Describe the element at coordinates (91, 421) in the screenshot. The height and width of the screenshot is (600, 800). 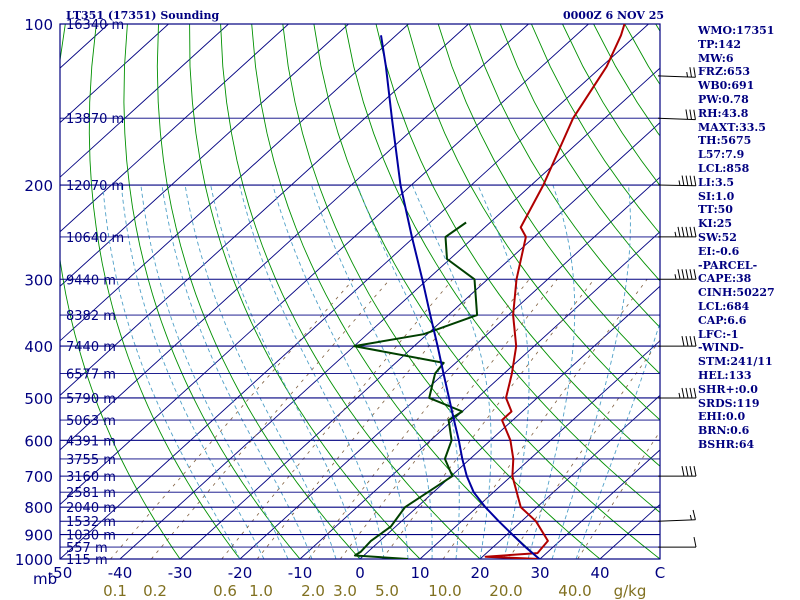
I see `height-level-label: 5063 m` at that location.